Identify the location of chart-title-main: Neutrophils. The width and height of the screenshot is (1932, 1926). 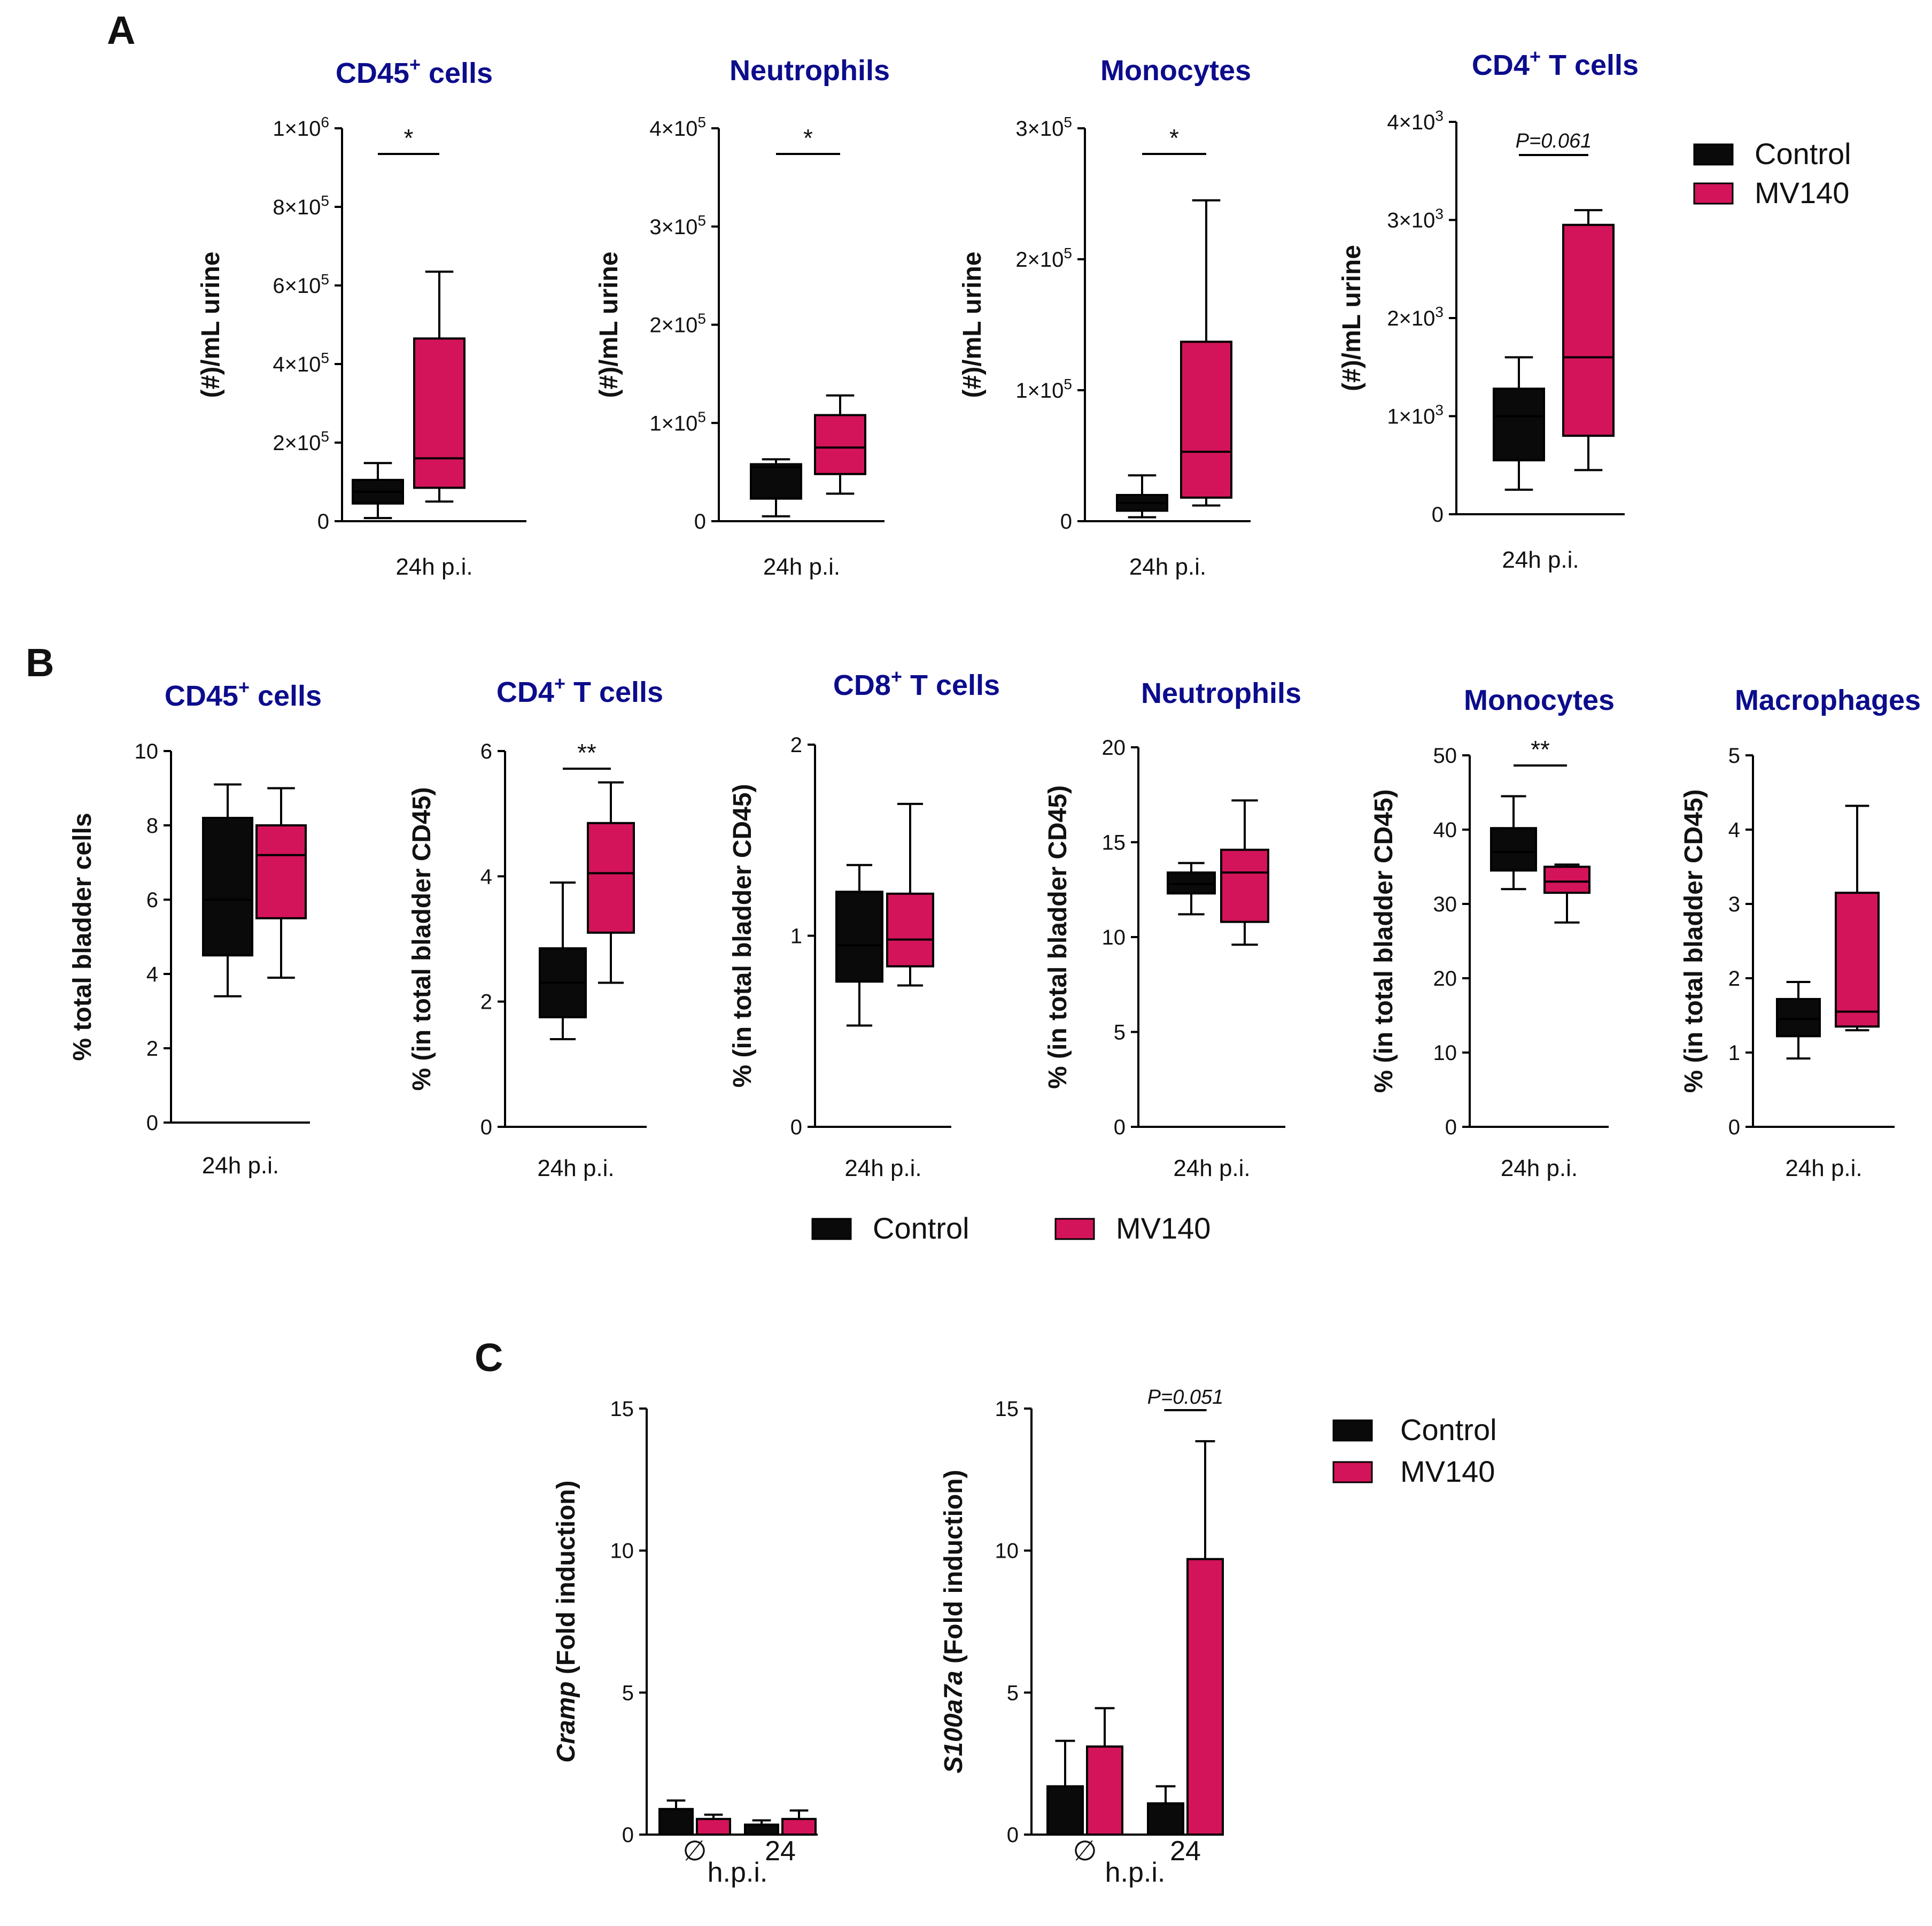
(1221, 693).